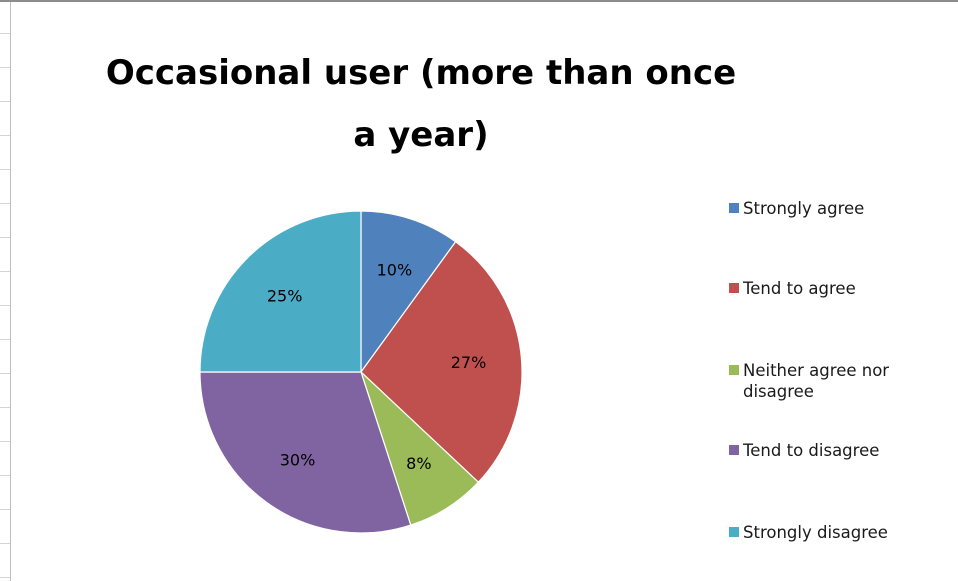 The image size is (958, 581). Describe the element at coordinates (804, 208) in the screenshot. I see `legend-label-line: Strongly agree` at that location.